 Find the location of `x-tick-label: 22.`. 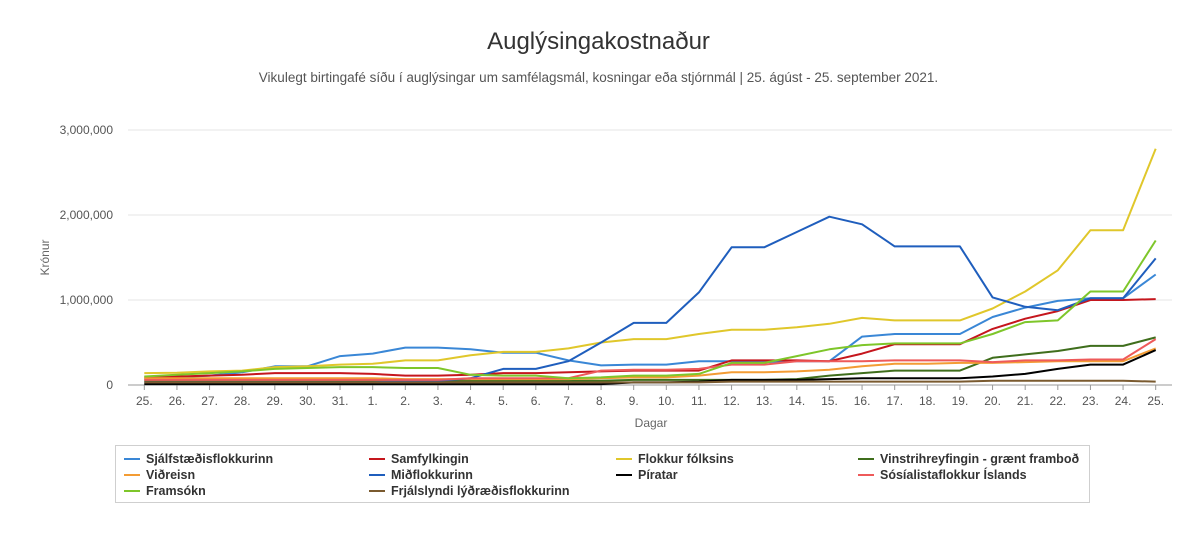

x-tick-label: 22. is located at coordinates (1057, 401).